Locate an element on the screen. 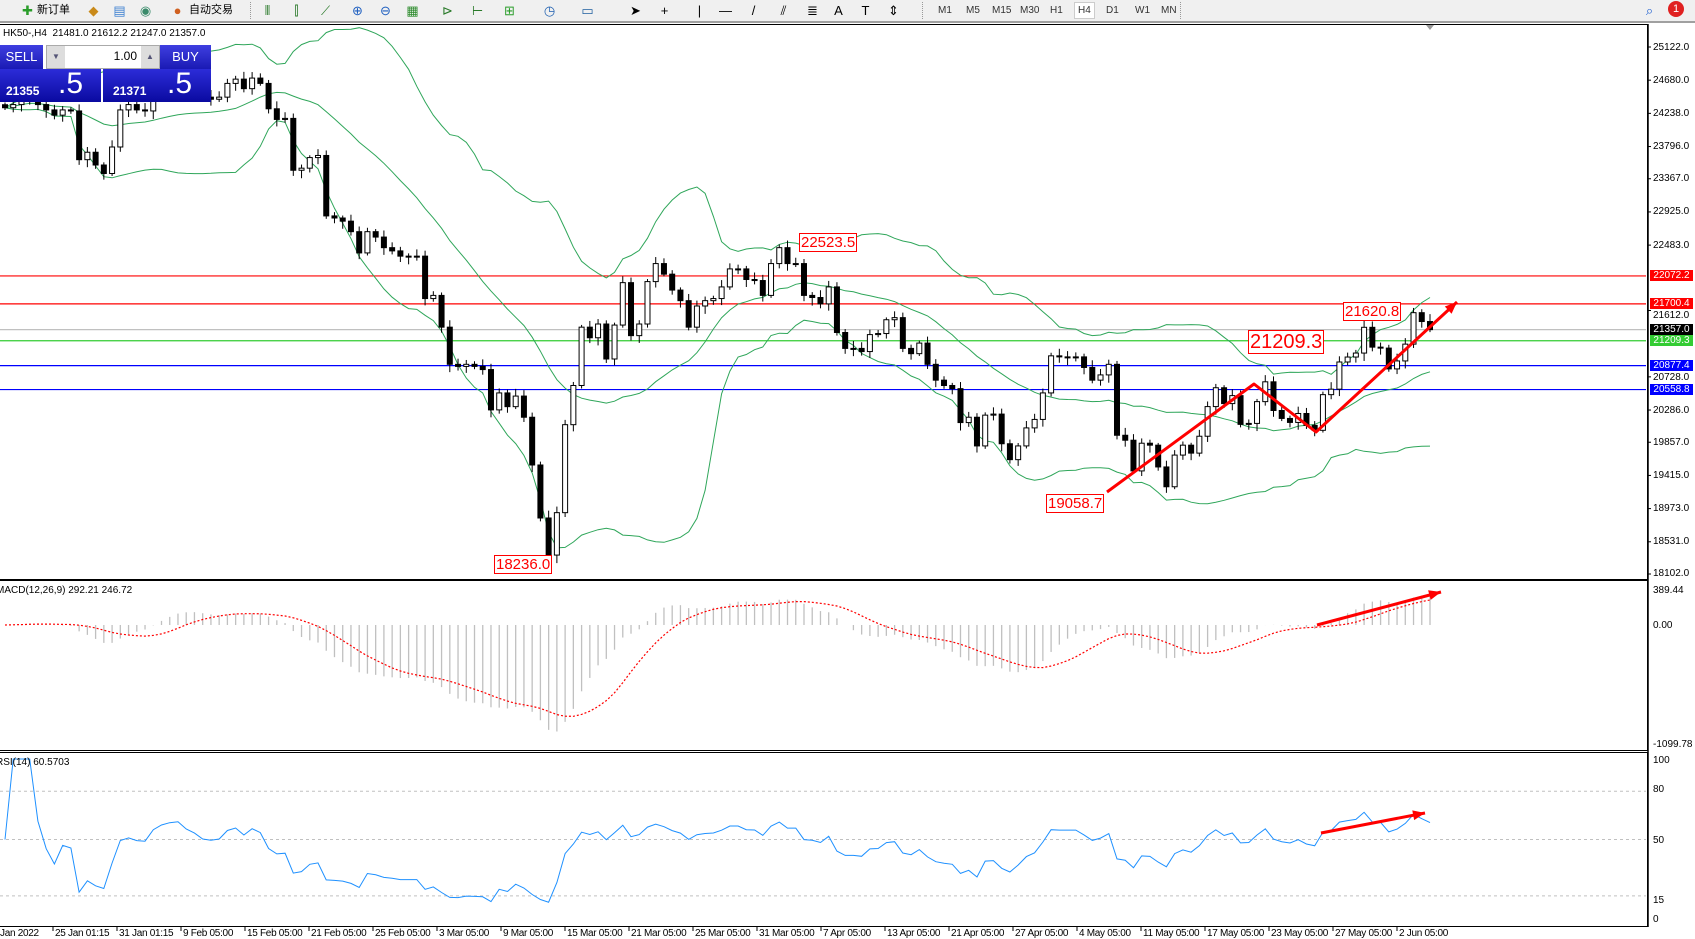 The width and height of the screenshot is (1695, 939). price-line-tag: 22072.2 is located at coordinates (1671, 276).